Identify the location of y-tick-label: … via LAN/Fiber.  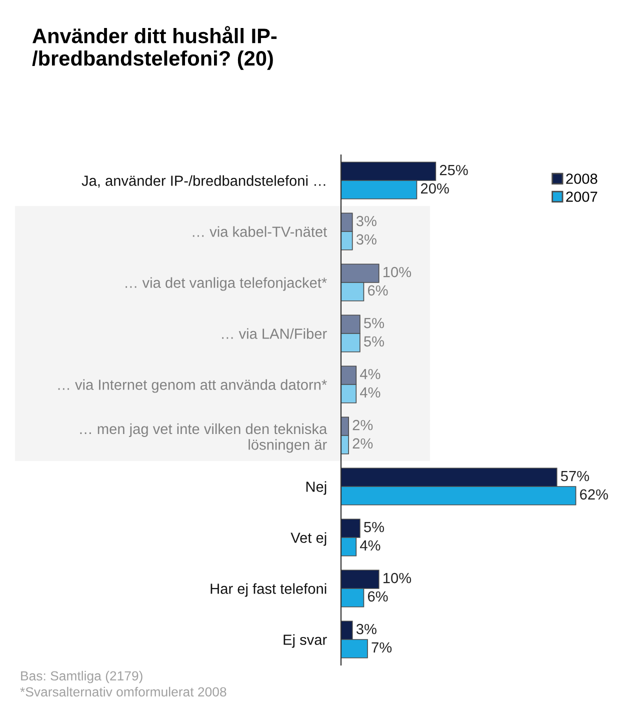
(274, 333).